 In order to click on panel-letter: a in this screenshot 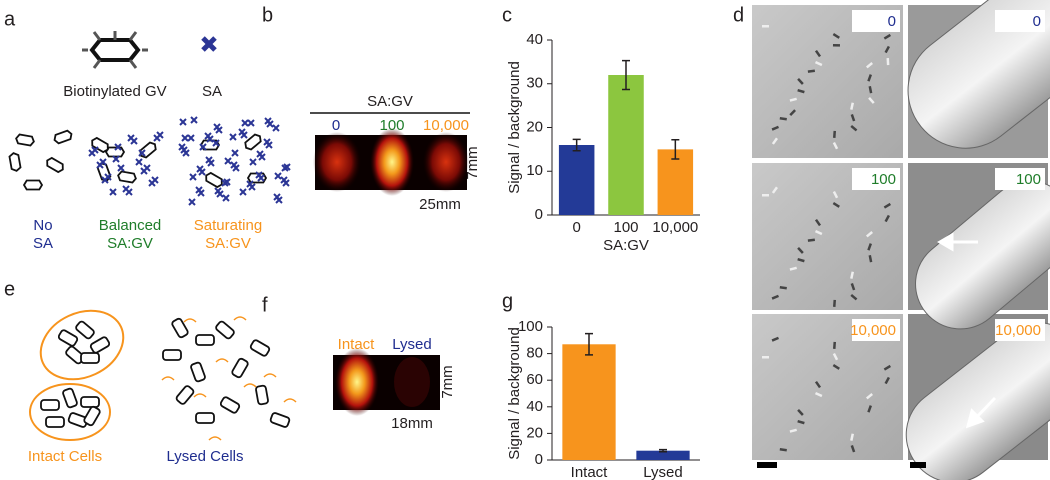, I will do `click(10, 19)`.